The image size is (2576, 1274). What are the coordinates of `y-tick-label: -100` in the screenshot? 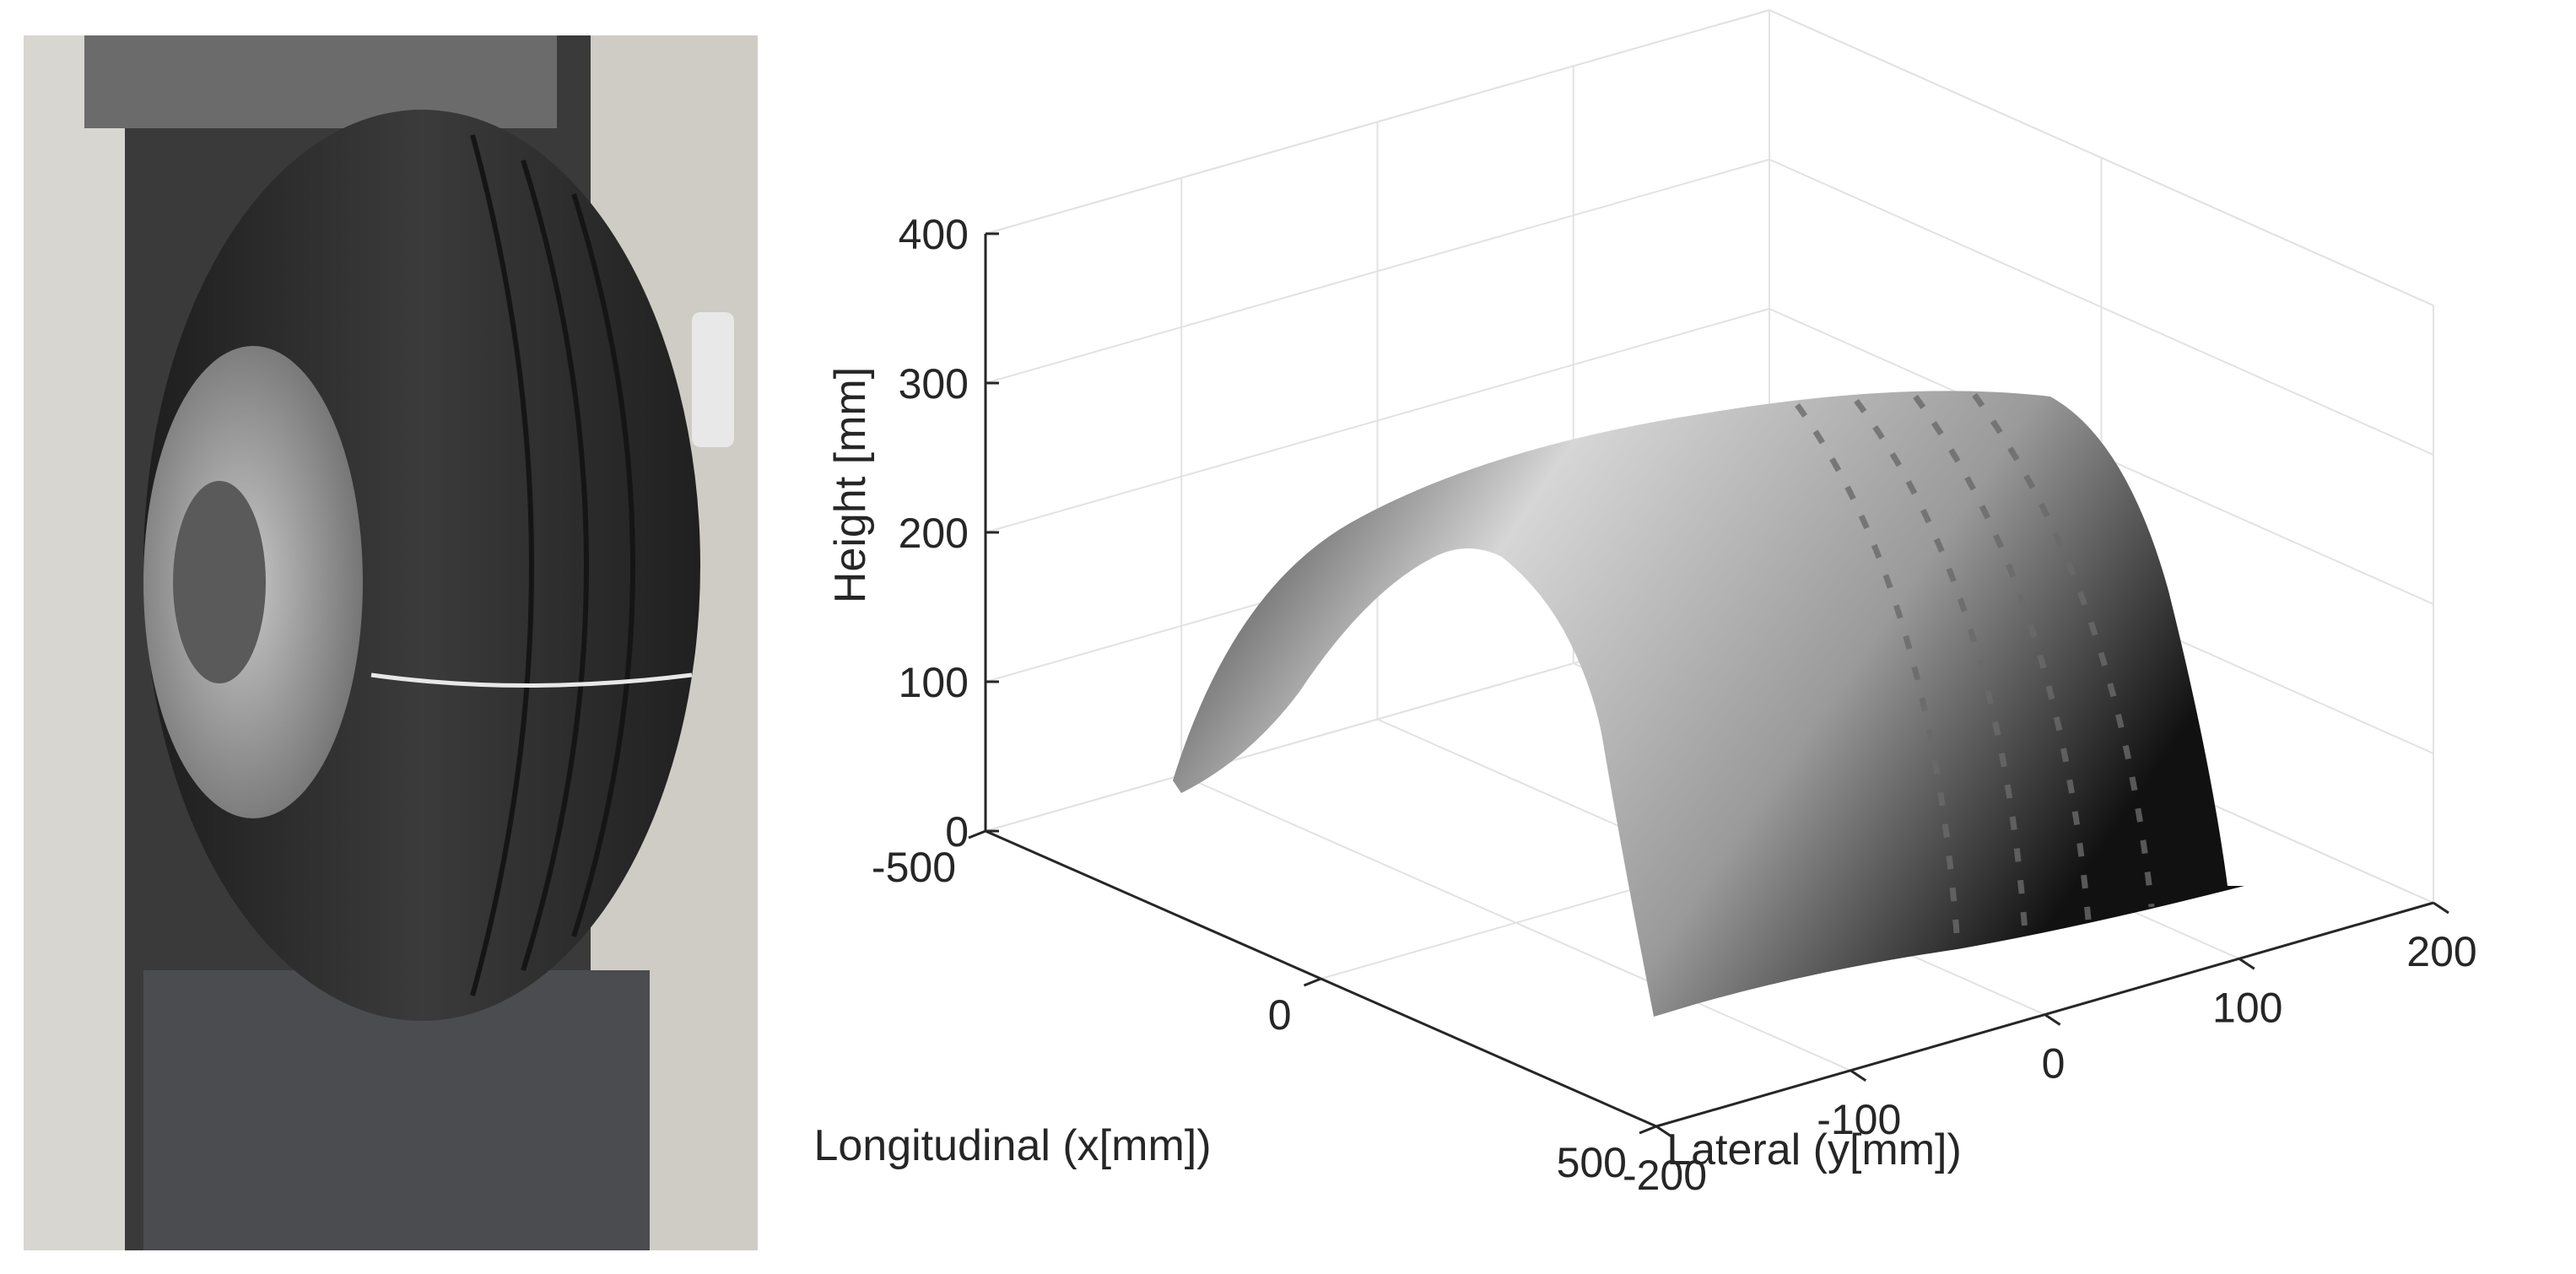 It's located at (1859, 1119).